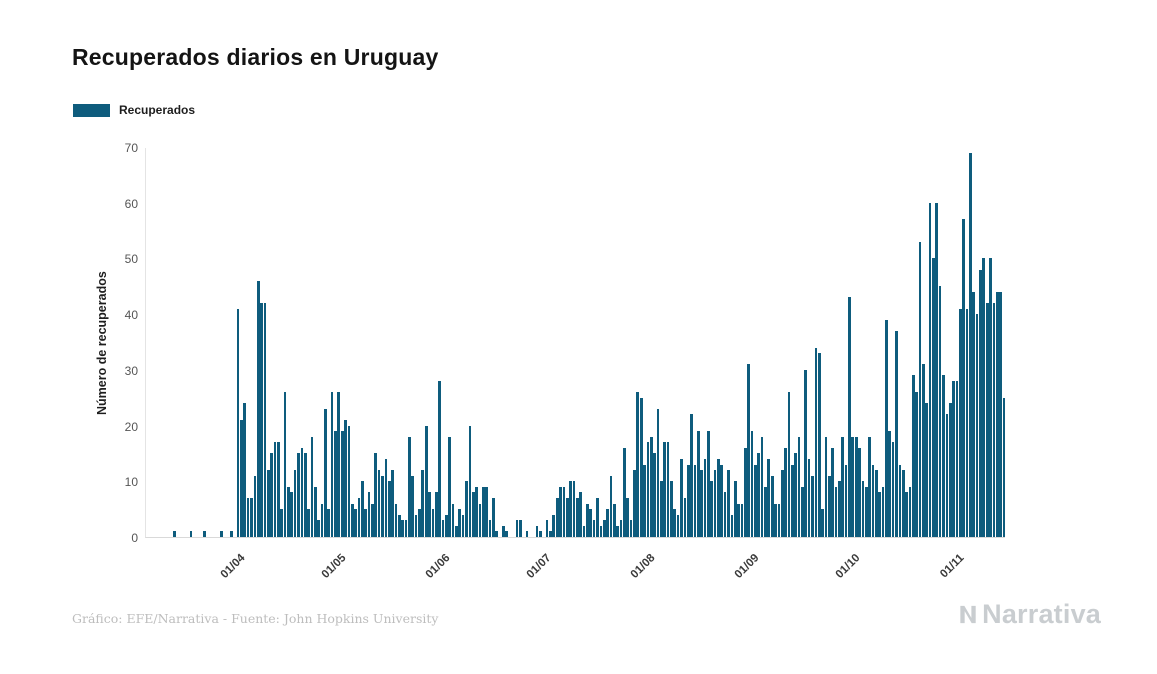 This screenshot has width=1157, height=674. I want to click on narrativa-logo-icon, so click(968, 614).